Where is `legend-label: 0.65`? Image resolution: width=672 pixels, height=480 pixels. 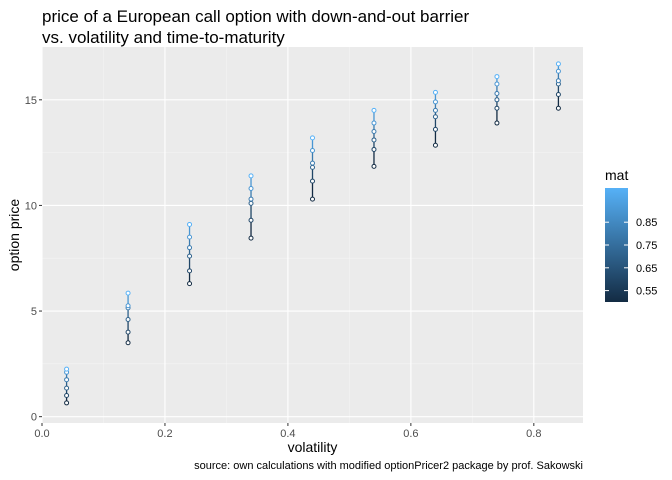
legend-label: 0.65 is located at coordinates (646, 269).